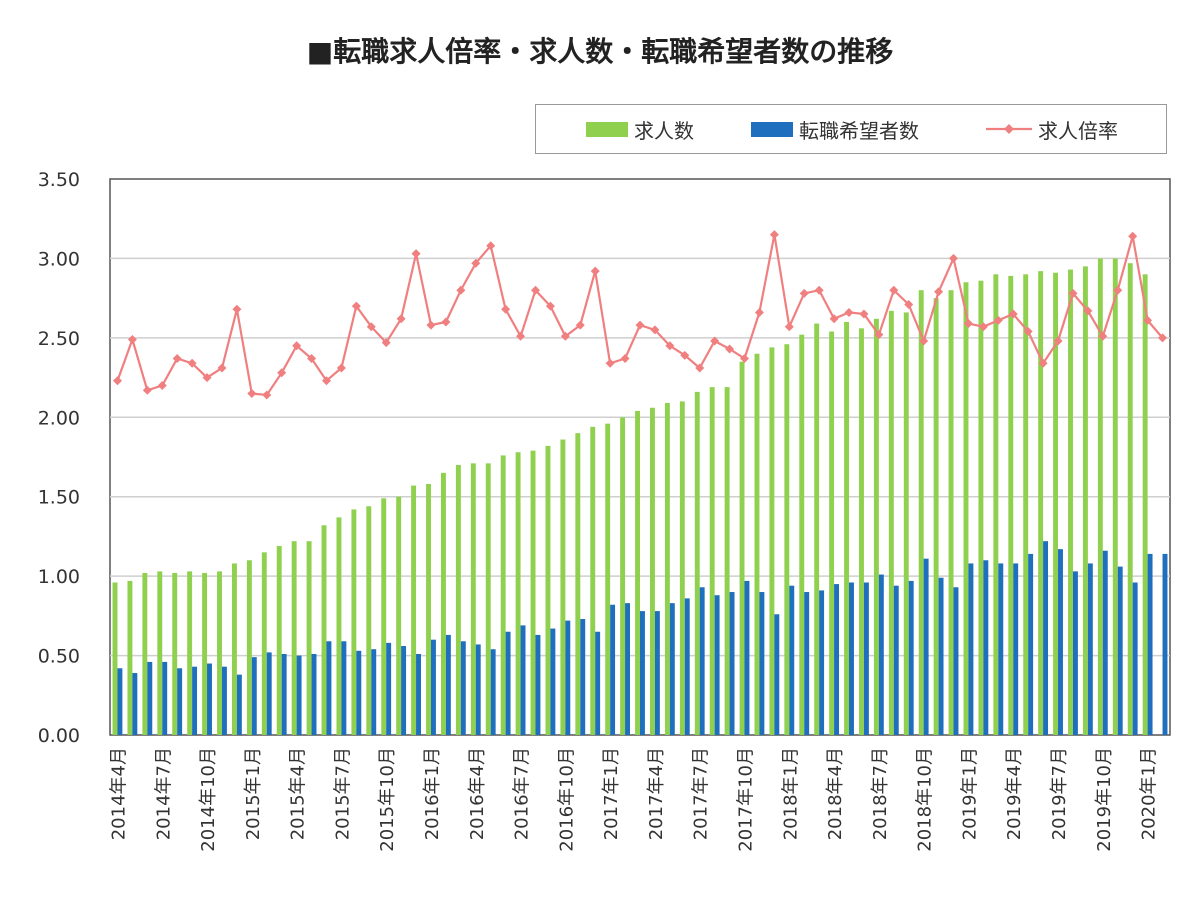  What do you see at coordinates (746, 799) in the screenshot?
I see `x-tick-label: 2017年10月` at bounding box center [746, 799].